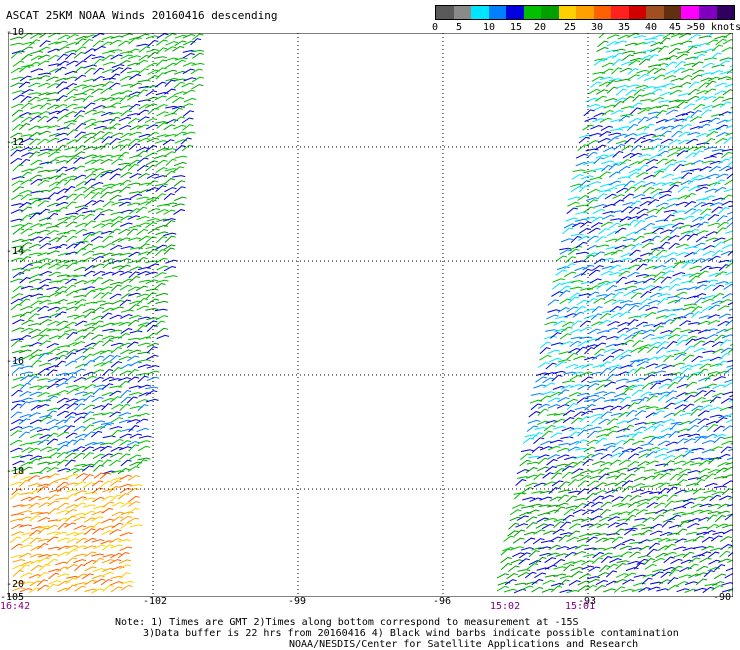  Describe the element at coordinates (597, 27) in the screenshot. I see `legend-label: 30` at that location.